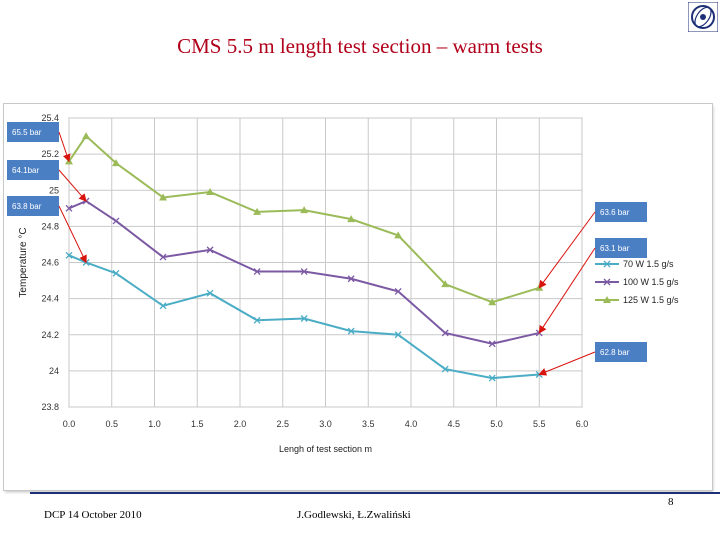 Image resolution: width=720 pixels, height=540 pixels. Describe the element at coordinates (50, 226) in the screenshot. I see `y-tick-label: 24.8` at that location.